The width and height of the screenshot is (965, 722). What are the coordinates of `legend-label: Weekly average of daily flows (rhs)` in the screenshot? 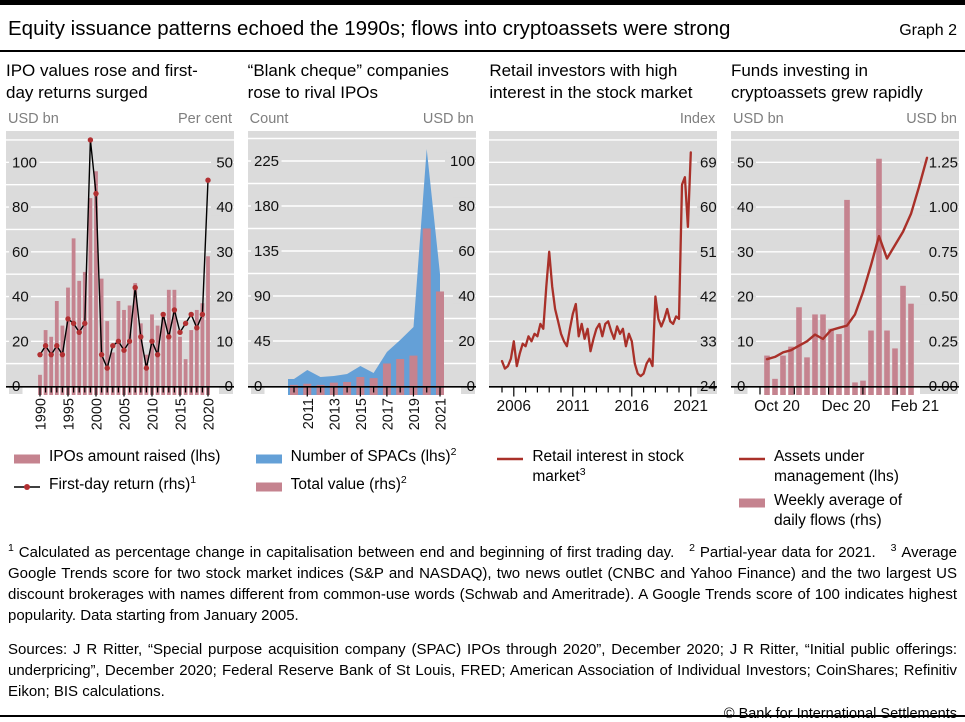 It's located at (838, 511).